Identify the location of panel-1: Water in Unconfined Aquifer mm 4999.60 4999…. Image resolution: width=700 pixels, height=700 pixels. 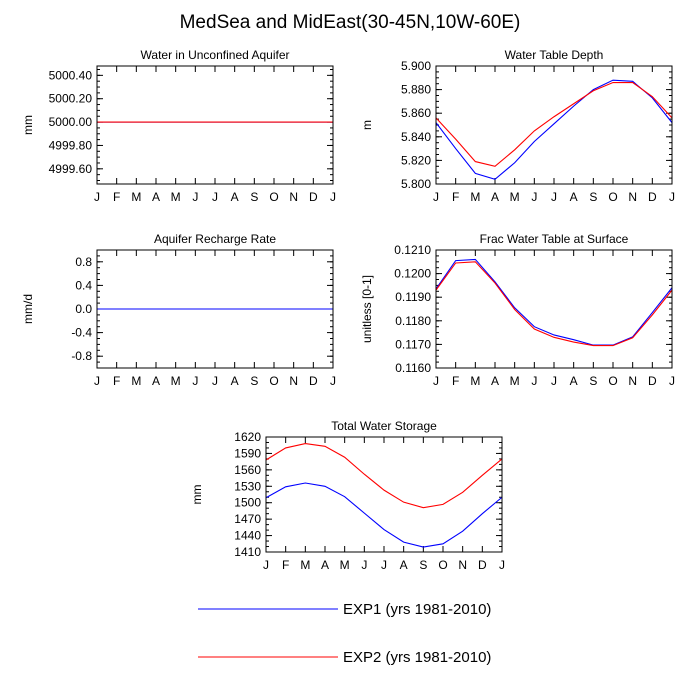
(178, 126).